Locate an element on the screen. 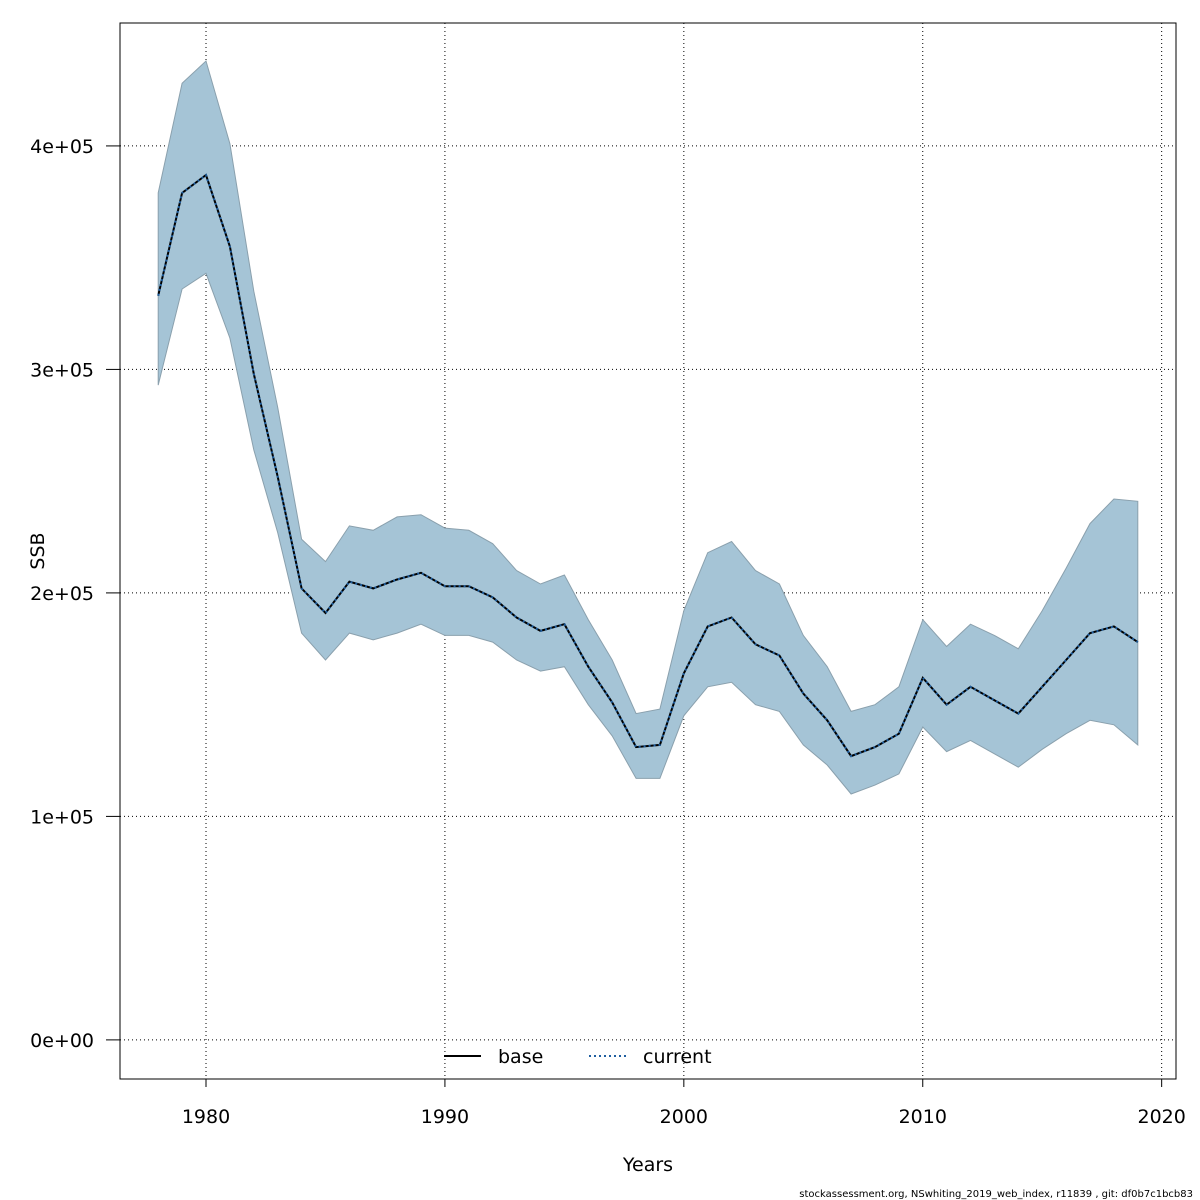 The height and width of the screenshot is (1200, 1200). y-tick-label: 2e+05 is located at coordinates (62, 594).